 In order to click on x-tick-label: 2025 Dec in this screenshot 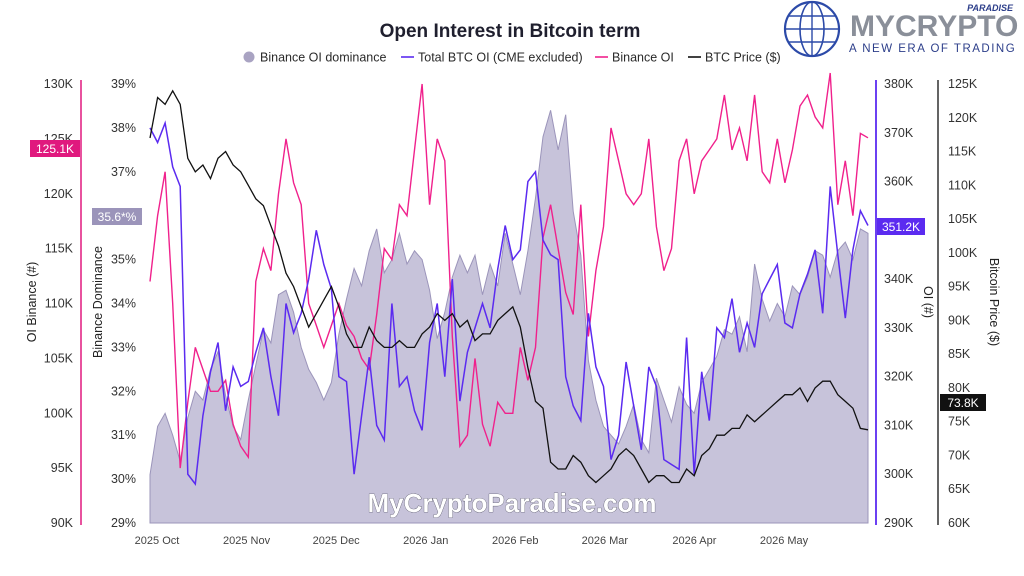, I will do `click(337, 541)`.